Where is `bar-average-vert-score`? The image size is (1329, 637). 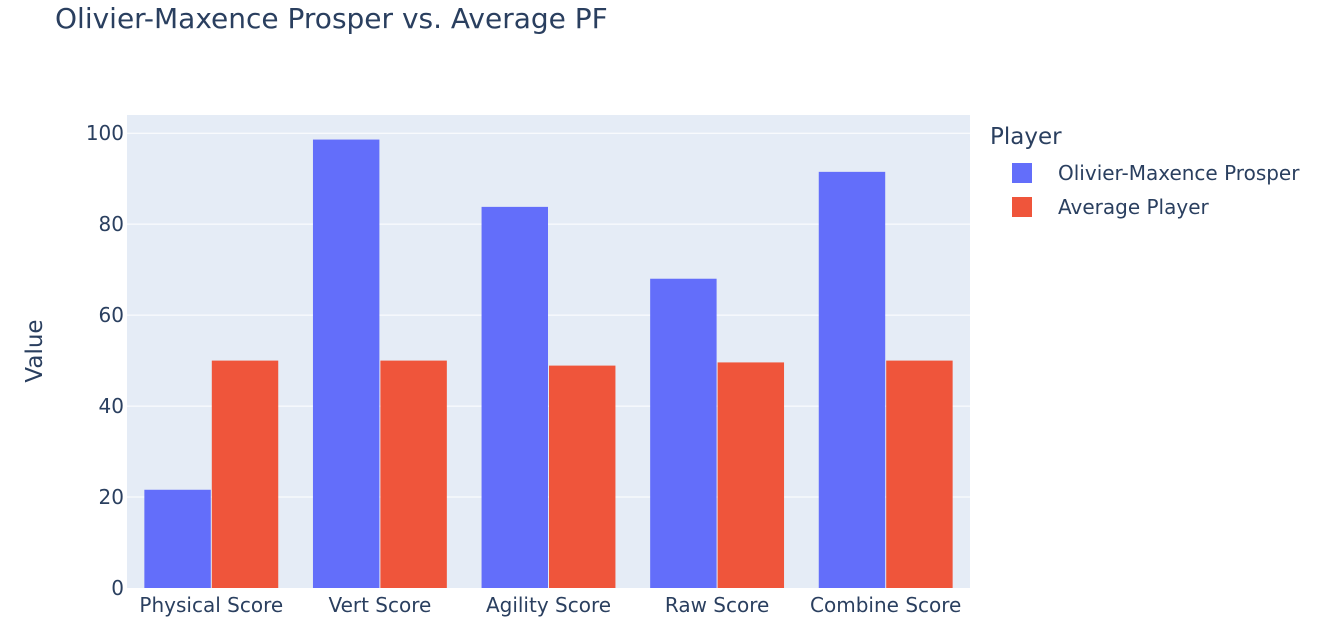
bar-average-vert-score is located at coordinates (413, 474).